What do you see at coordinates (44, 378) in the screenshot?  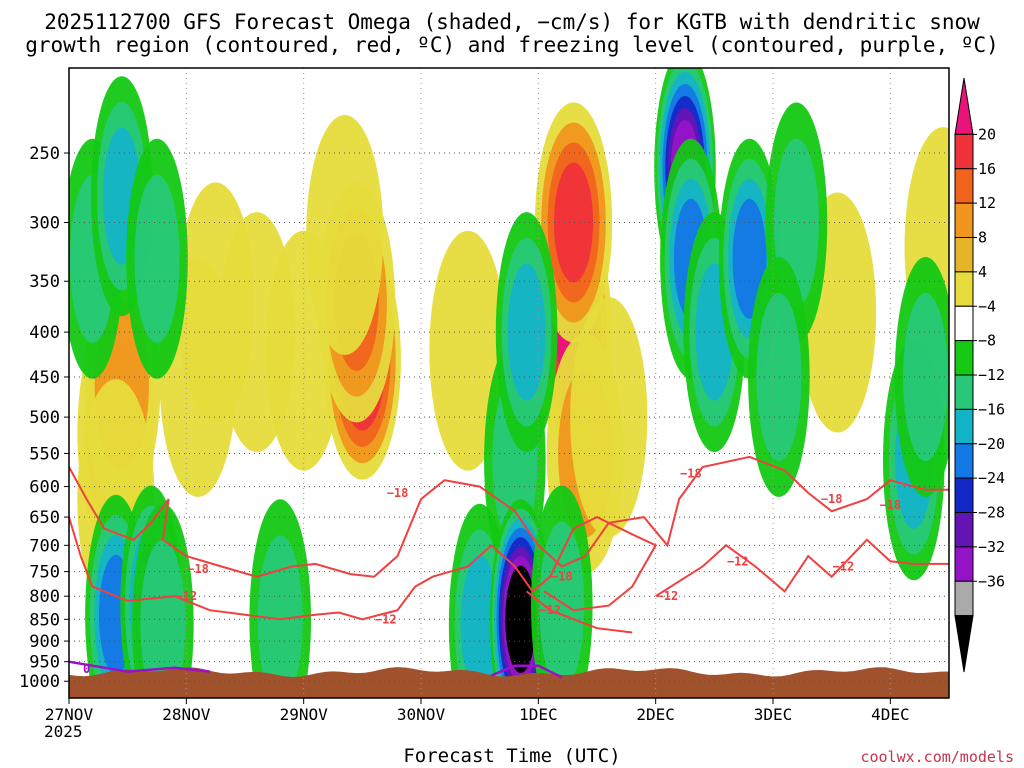 I see `y-tick-label-450: 450` at bounding box center [44, 378].